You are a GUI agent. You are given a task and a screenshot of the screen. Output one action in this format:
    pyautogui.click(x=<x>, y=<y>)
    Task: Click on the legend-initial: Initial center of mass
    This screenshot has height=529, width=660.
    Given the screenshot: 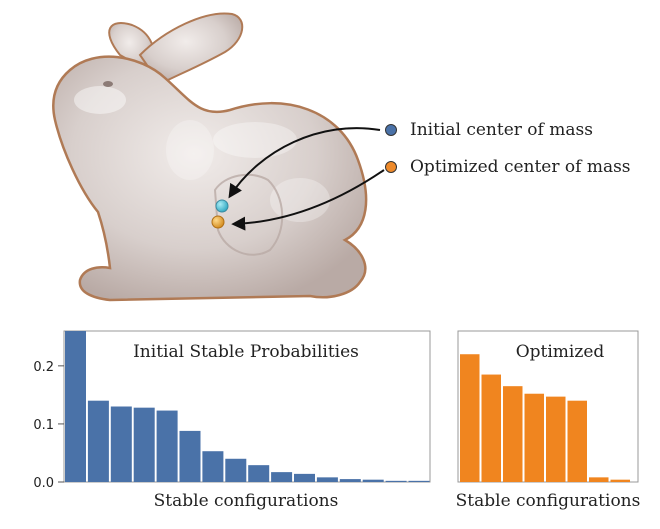 What is the action you would take?
    pyautogui.click(x=489, y=130)
    